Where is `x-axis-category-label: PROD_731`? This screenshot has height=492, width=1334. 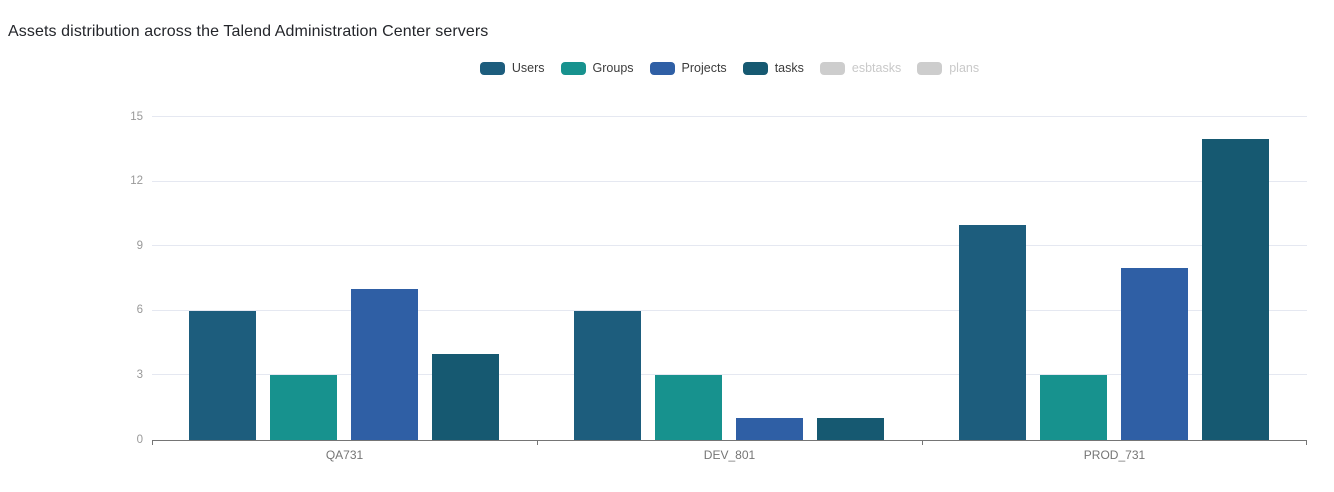
x-axis-category-label: PROD_731 is located at coordinates (1114, 455).